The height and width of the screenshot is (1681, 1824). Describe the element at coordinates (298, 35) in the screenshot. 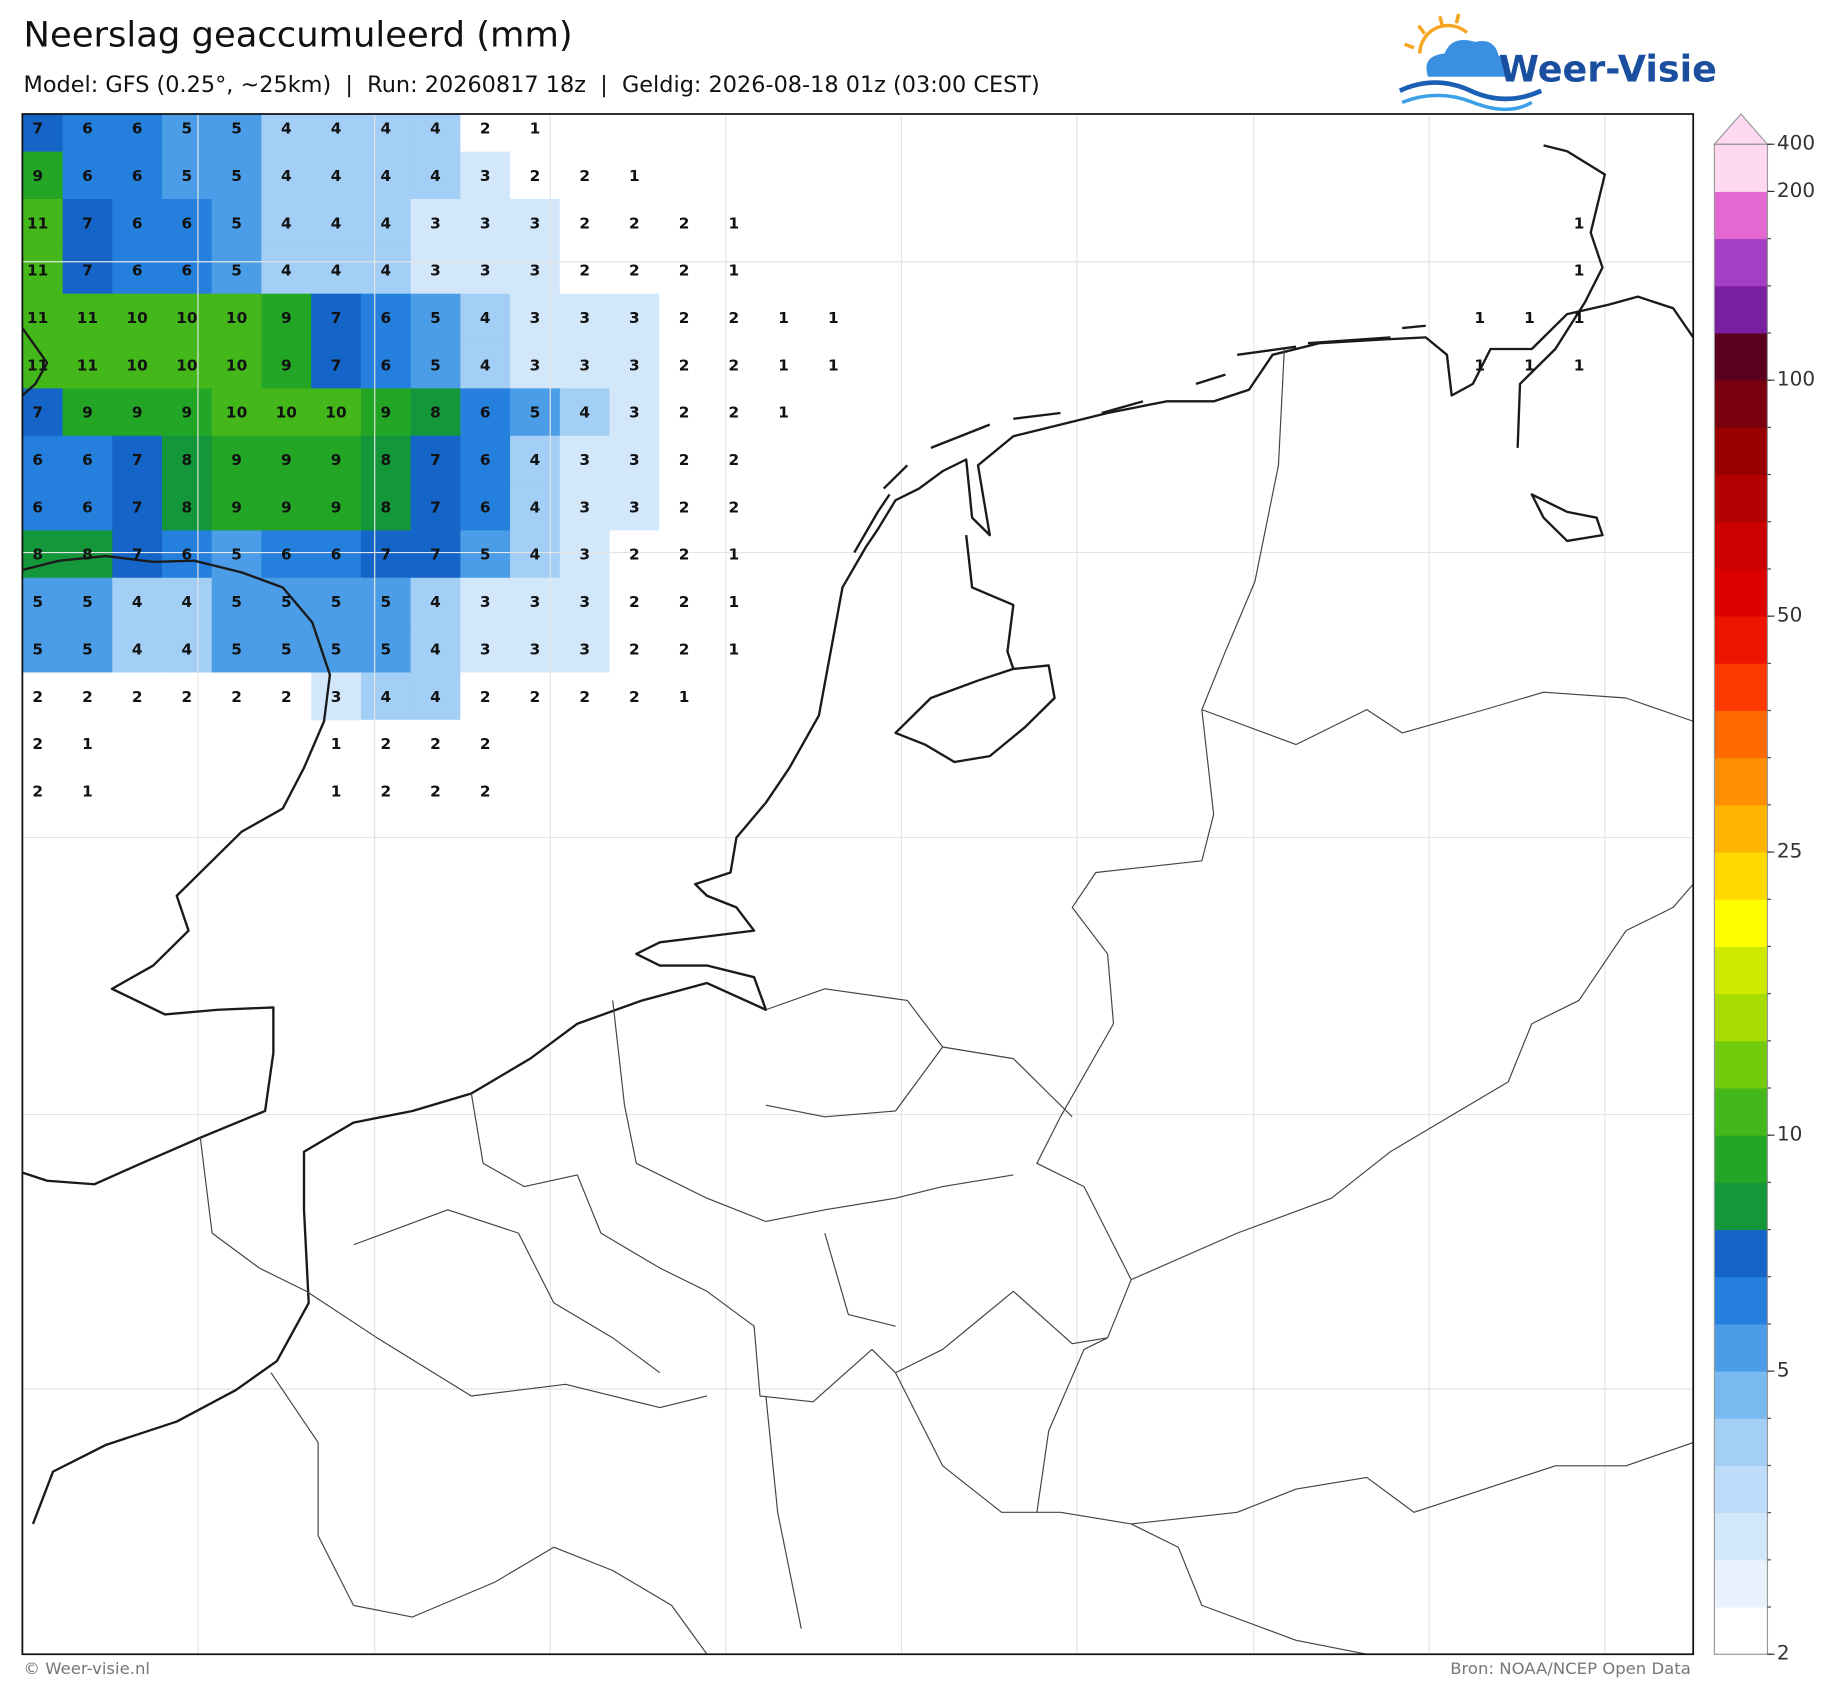

I see `title: Neerslag geaccumuleerd (mm)` at that location.